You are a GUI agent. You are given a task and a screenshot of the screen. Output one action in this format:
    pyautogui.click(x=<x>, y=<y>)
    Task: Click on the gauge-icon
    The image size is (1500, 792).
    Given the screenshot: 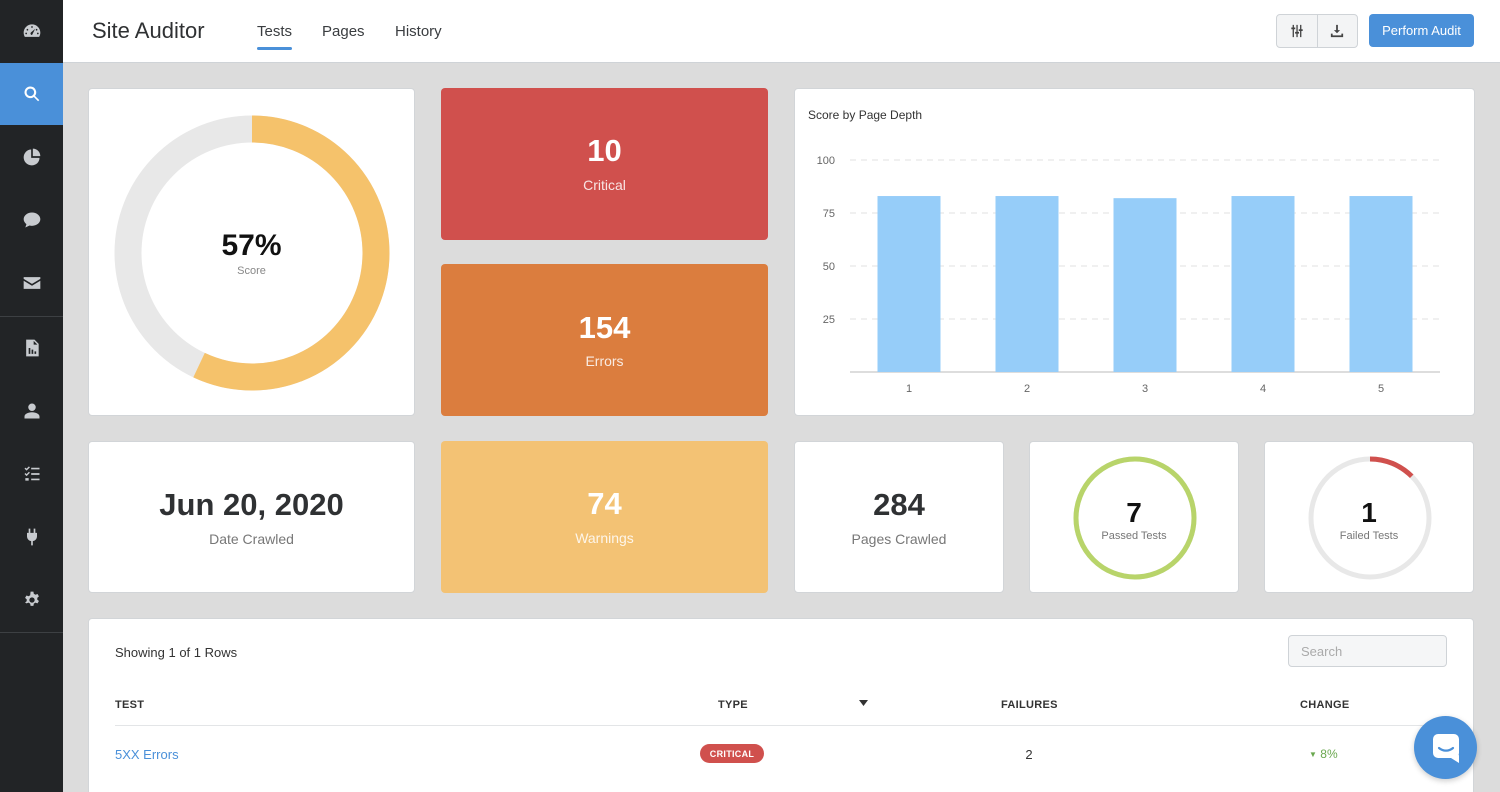 What is the action you would take?
    pyautogui.click(x=31, y=30)
    